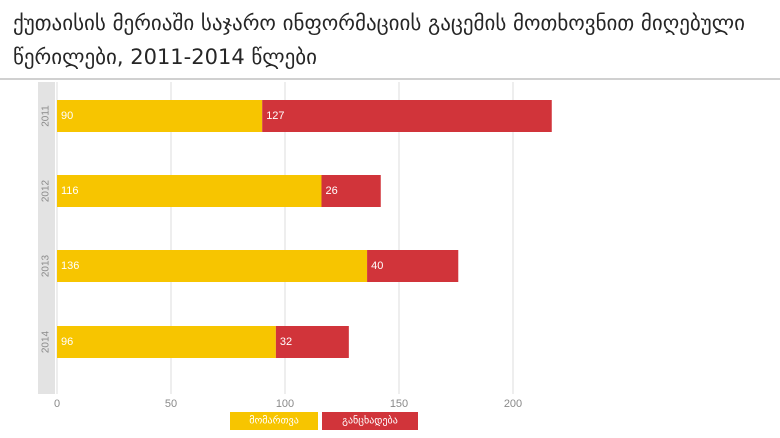  Describe the element at coordinates (275, 116) in the screenshot. I see `data-label: 127` at that location.